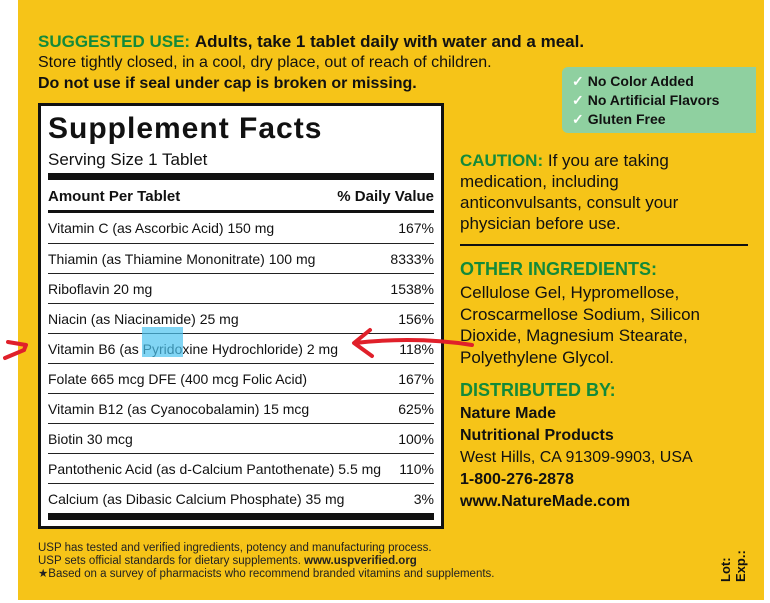 Image resolution: width=770 pixels, height=603 pixels. What do you see at coordinates (185, 128) in the screenshot?
I see `facts-title: Supplement Facts` at bounding box center [185, 128].